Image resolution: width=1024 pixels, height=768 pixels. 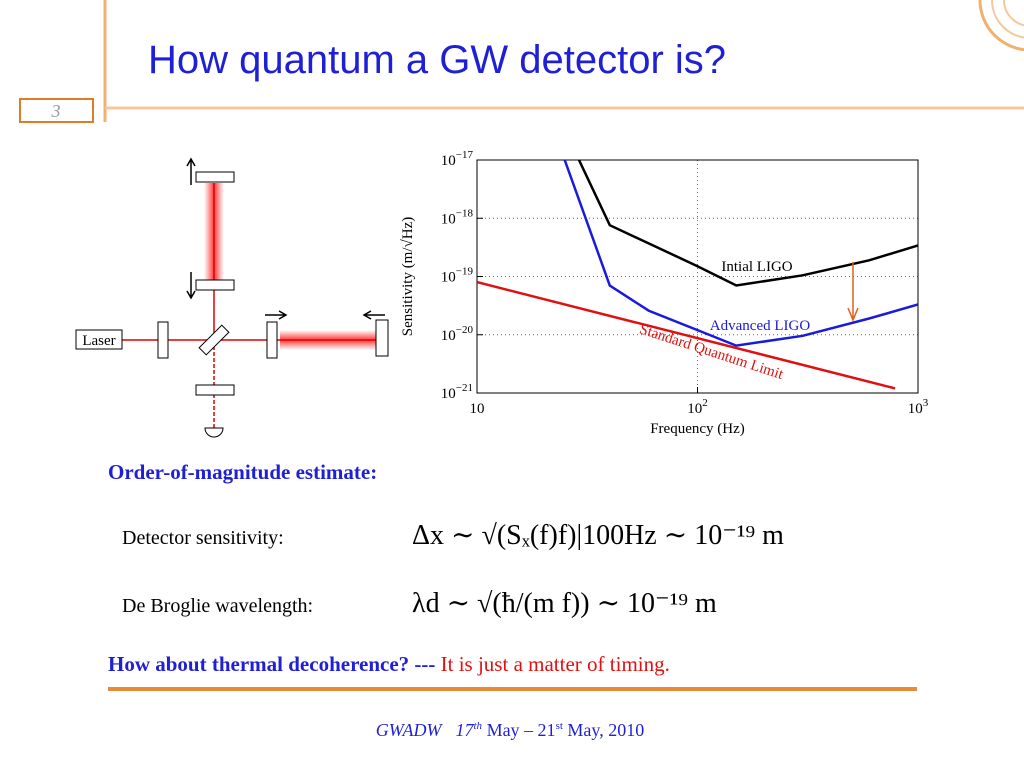 I want to click on tick-label-exp: 3, so click(x=926, y=403).